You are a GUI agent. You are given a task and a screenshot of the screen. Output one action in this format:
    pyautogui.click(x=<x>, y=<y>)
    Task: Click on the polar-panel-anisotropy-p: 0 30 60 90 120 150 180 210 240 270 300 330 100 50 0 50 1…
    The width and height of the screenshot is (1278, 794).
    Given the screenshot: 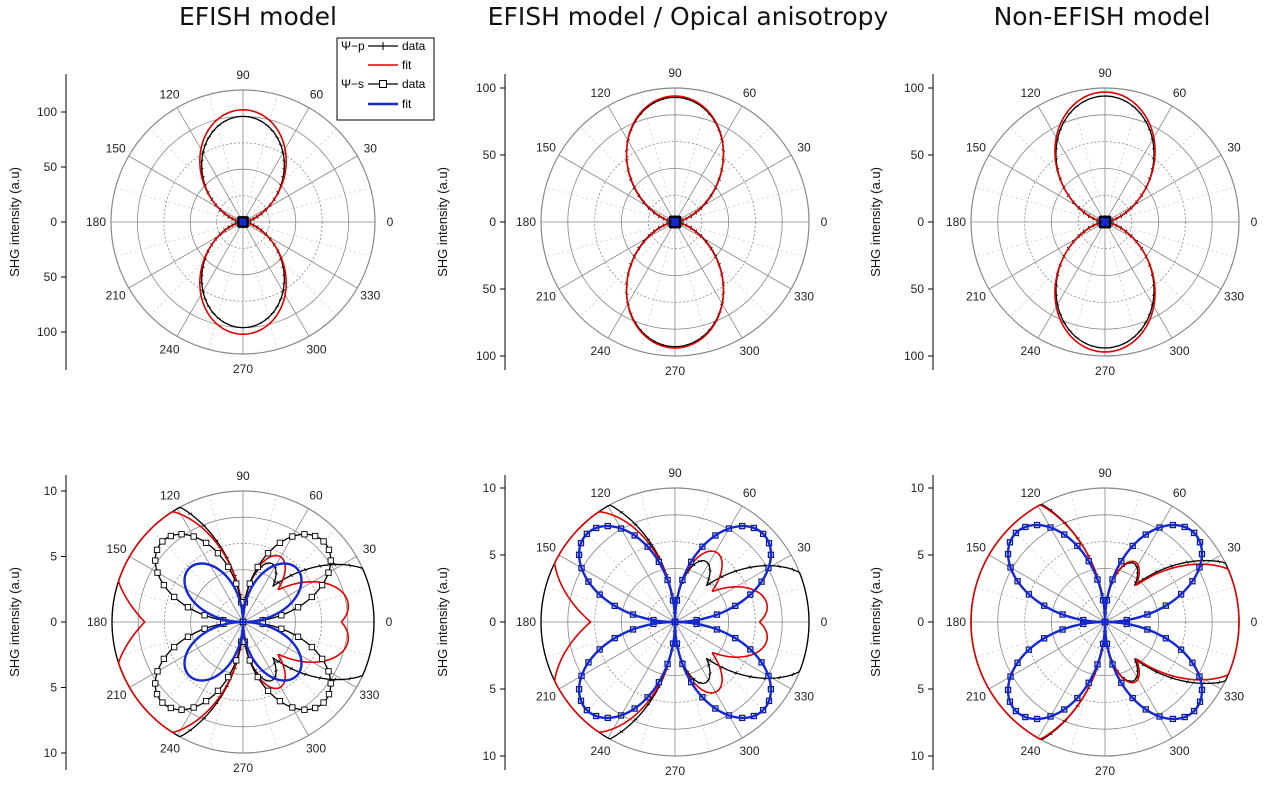 What is the action you would take?
    pyautogui.click(x=631, y=222)
    